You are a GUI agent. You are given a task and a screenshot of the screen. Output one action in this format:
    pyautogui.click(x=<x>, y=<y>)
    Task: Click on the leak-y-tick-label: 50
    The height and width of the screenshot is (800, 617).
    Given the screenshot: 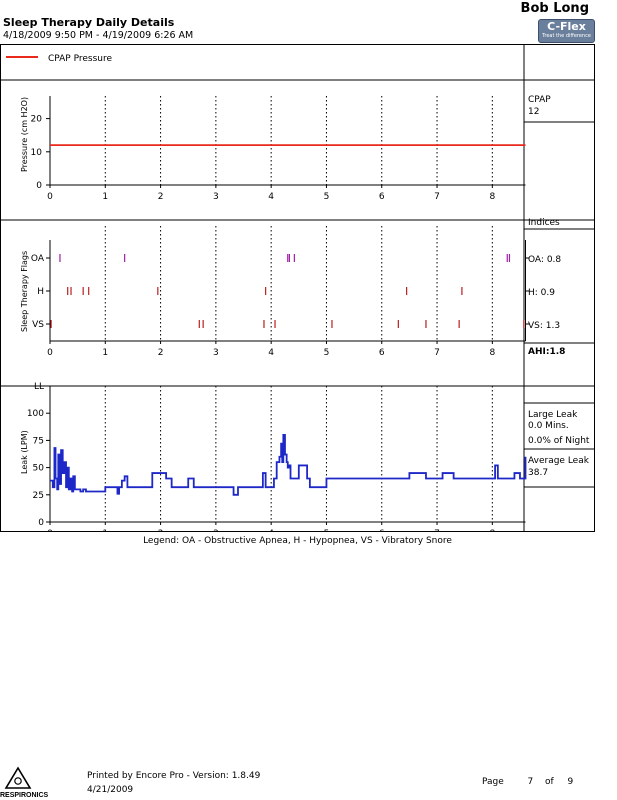 What is the action you would take?
    pyautogui.click(x=39, y=469)
    